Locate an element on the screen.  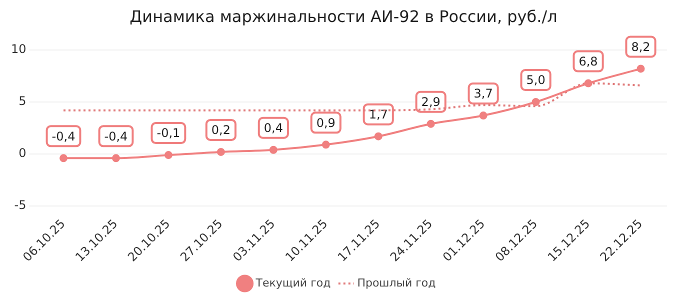
data-label: -0,1 is located at coordinates (168, 133).